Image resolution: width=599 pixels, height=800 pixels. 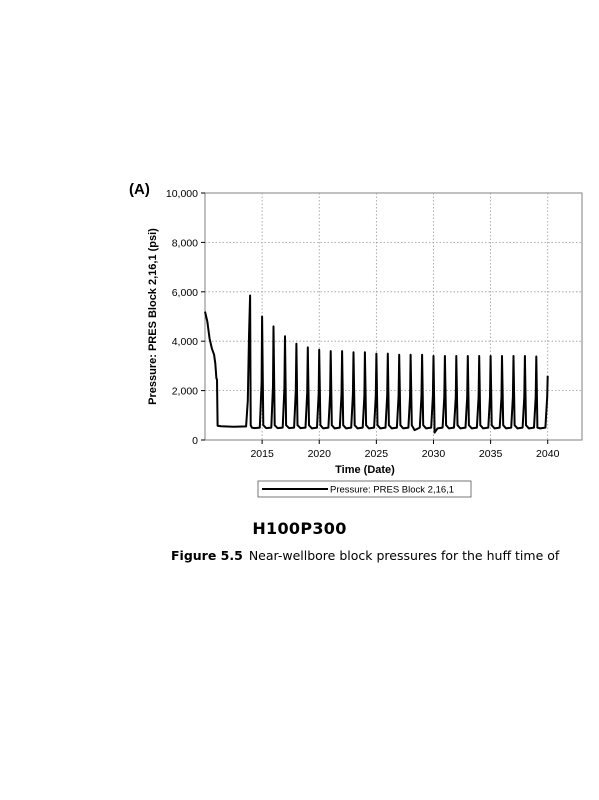 I want to click on legend: Pressure: PRES Block 2,16,1, so click(x=364, y=489).